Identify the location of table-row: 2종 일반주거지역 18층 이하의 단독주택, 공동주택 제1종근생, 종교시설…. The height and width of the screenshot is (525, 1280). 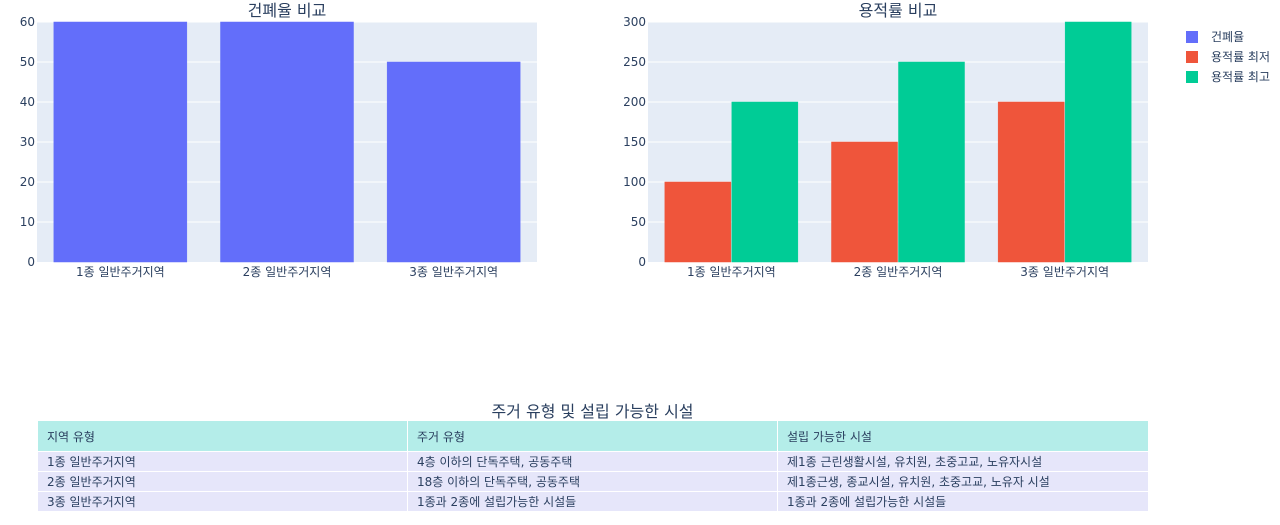
(593, 481).